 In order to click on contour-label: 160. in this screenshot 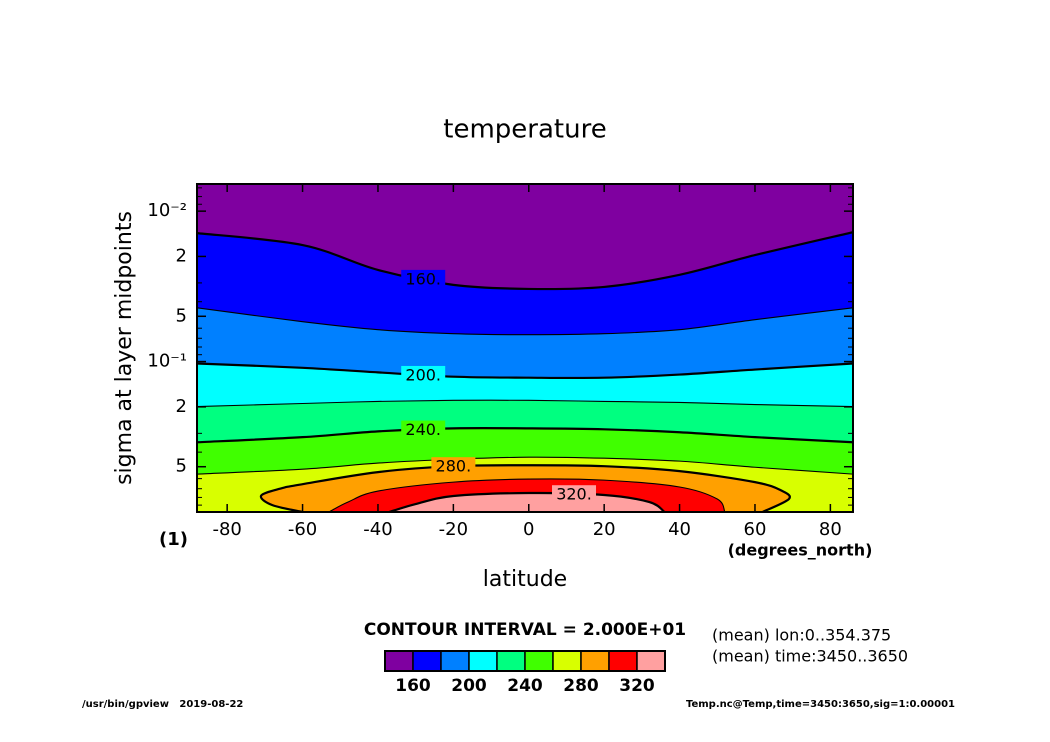, I will do `click(423, 278)`.